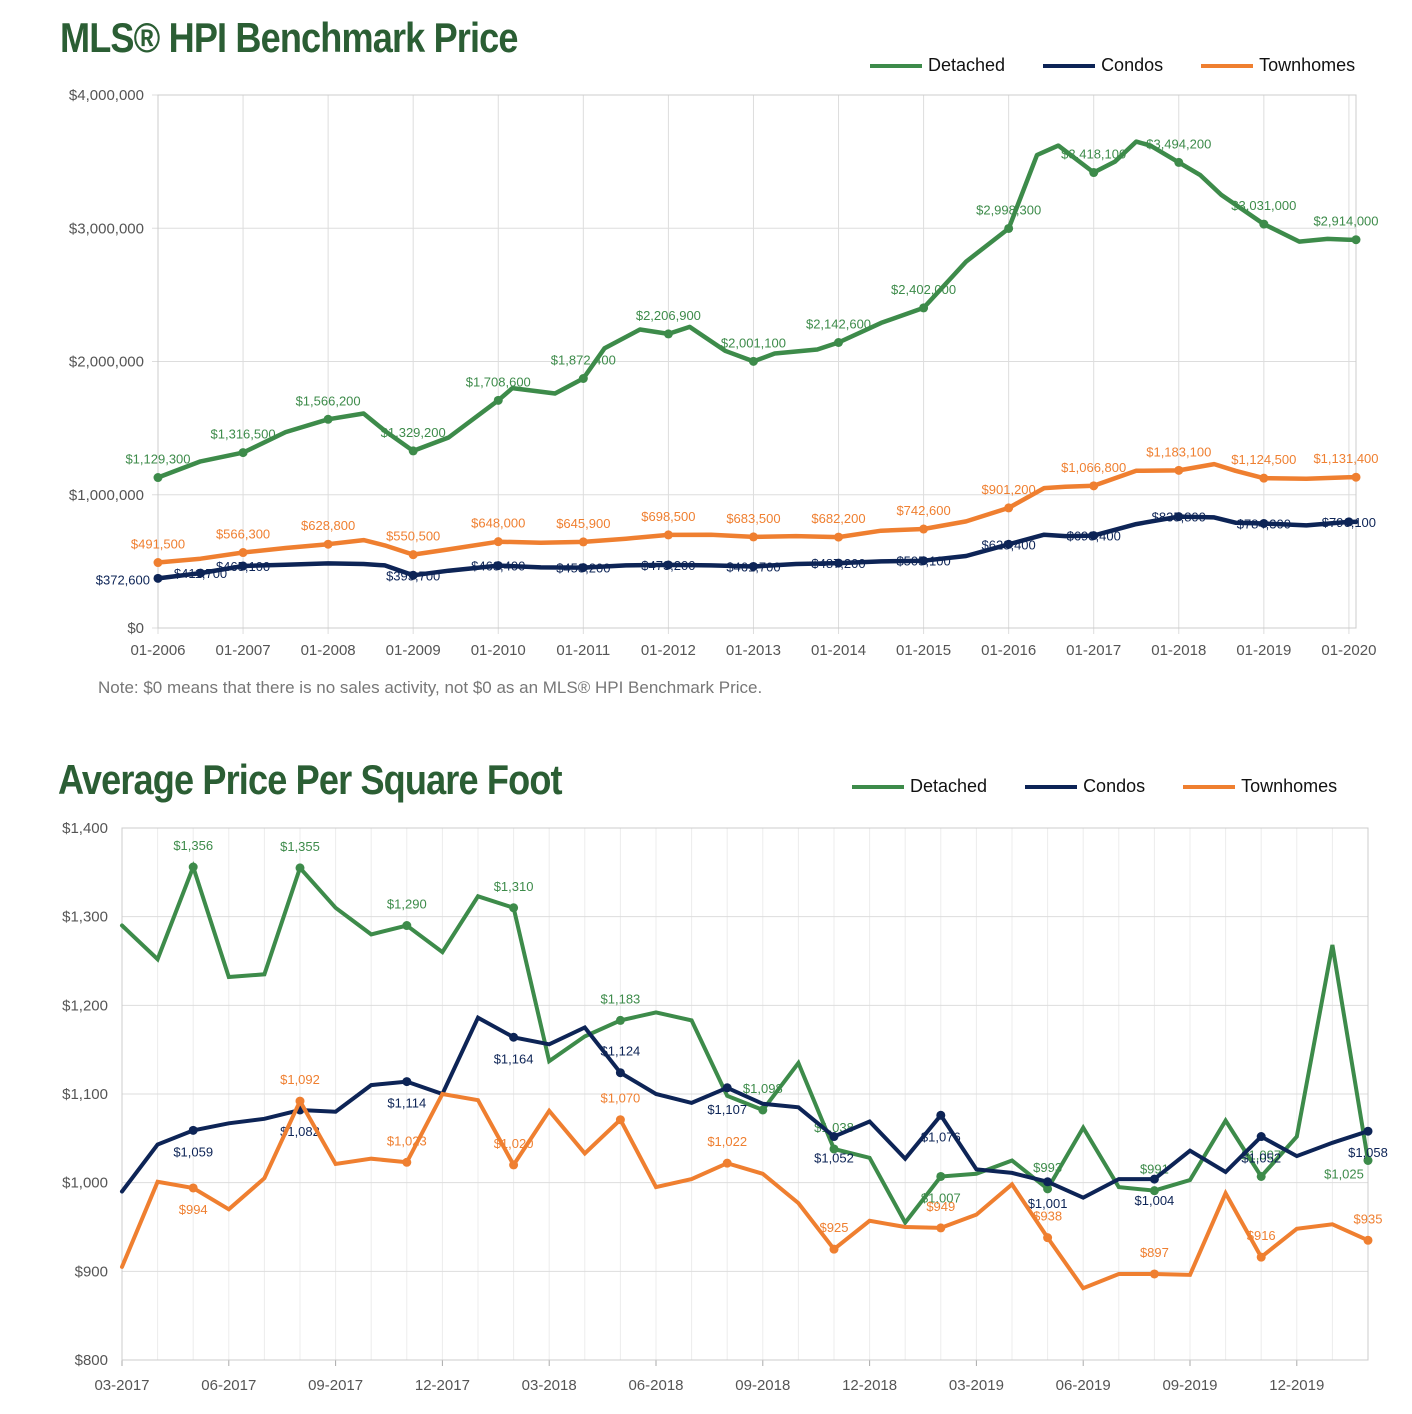 The height and width of the screenshot is (1414, 1412). I want to click on legend-swatch-townhomes, so click(1209, 786).